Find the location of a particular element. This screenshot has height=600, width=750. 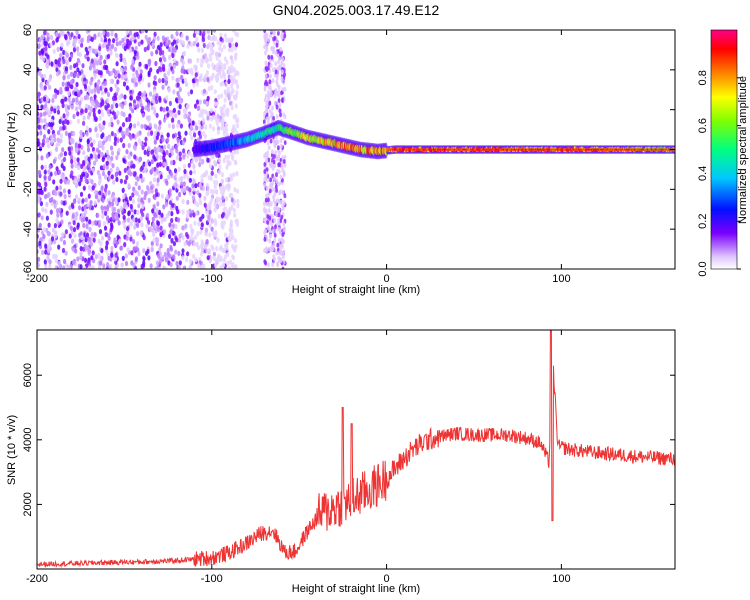

x-tick-label: -200 is located at coordinates (37, 279).